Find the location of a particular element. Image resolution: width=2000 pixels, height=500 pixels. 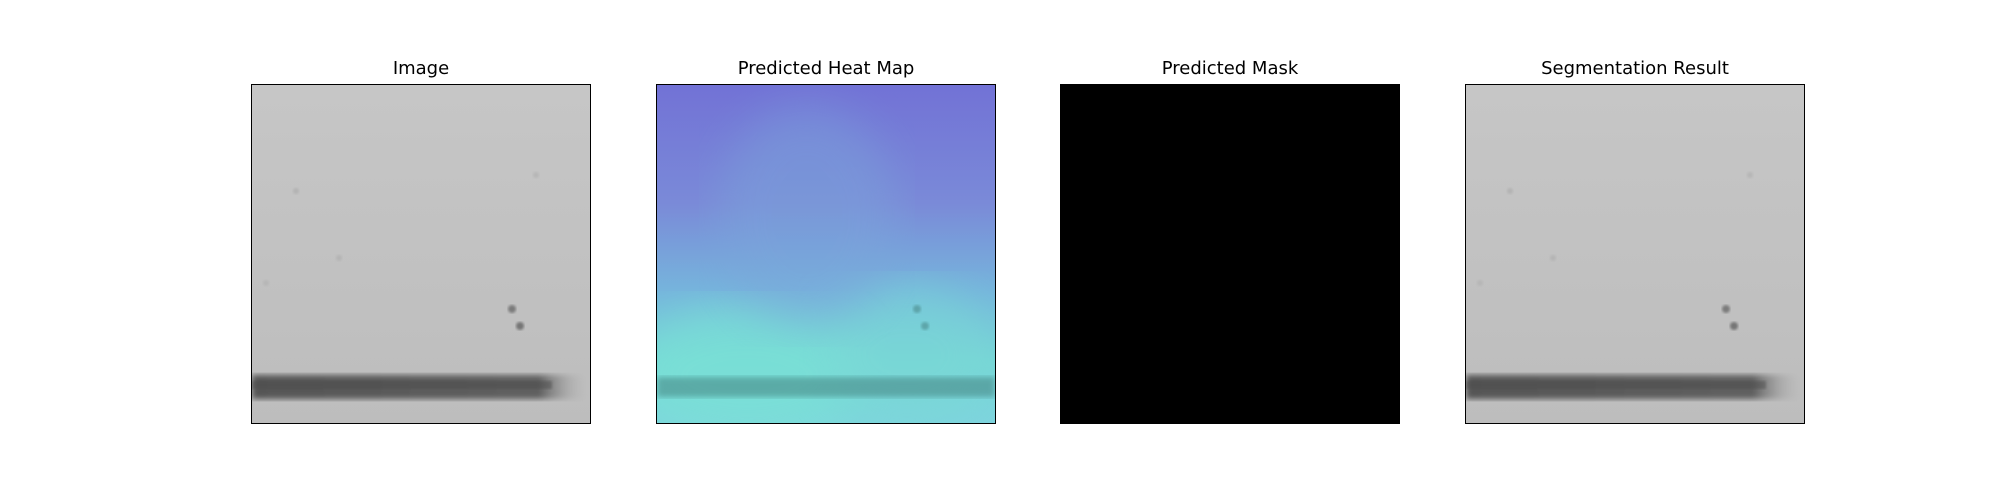

input-image is located at coordinates (421, 254).